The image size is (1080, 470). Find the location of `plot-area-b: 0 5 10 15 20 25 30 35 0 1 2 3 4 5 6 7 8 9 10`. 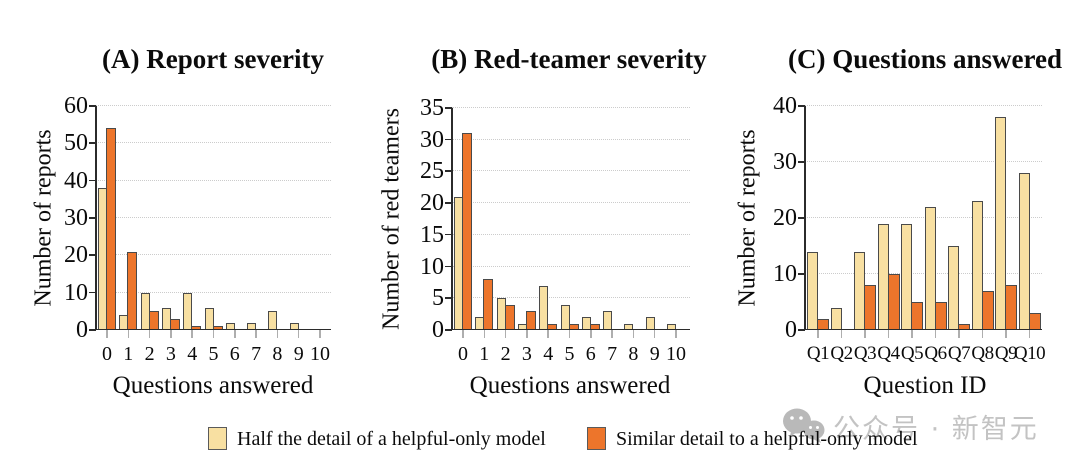

plot-area-b: 0 5 10 15 20 25 30 35 0 1 2 3 4 5 6 7 8 9 10 is located at coordinates (555, 230).